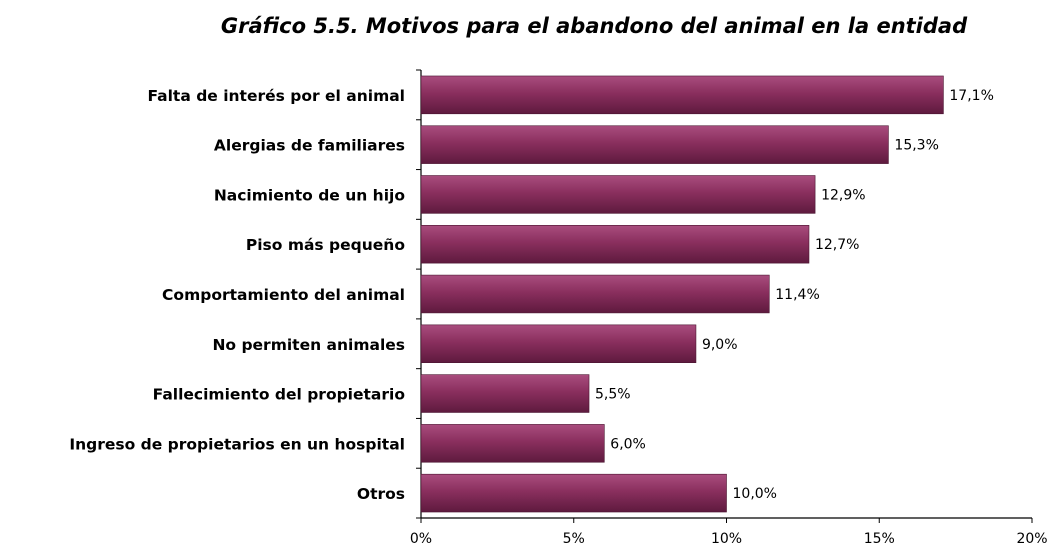 The height and width of the screenshot is (548, 1058). What do you see at coordinates (309, 146) in the screenshot?
I see `category-label: Alergias de familiares` at bounding box center [309, 146].